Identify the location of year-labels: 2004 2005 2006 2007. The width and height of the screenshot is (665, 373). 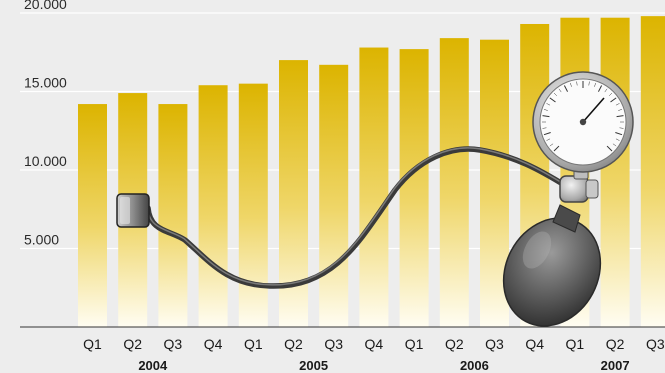
(383, 365).